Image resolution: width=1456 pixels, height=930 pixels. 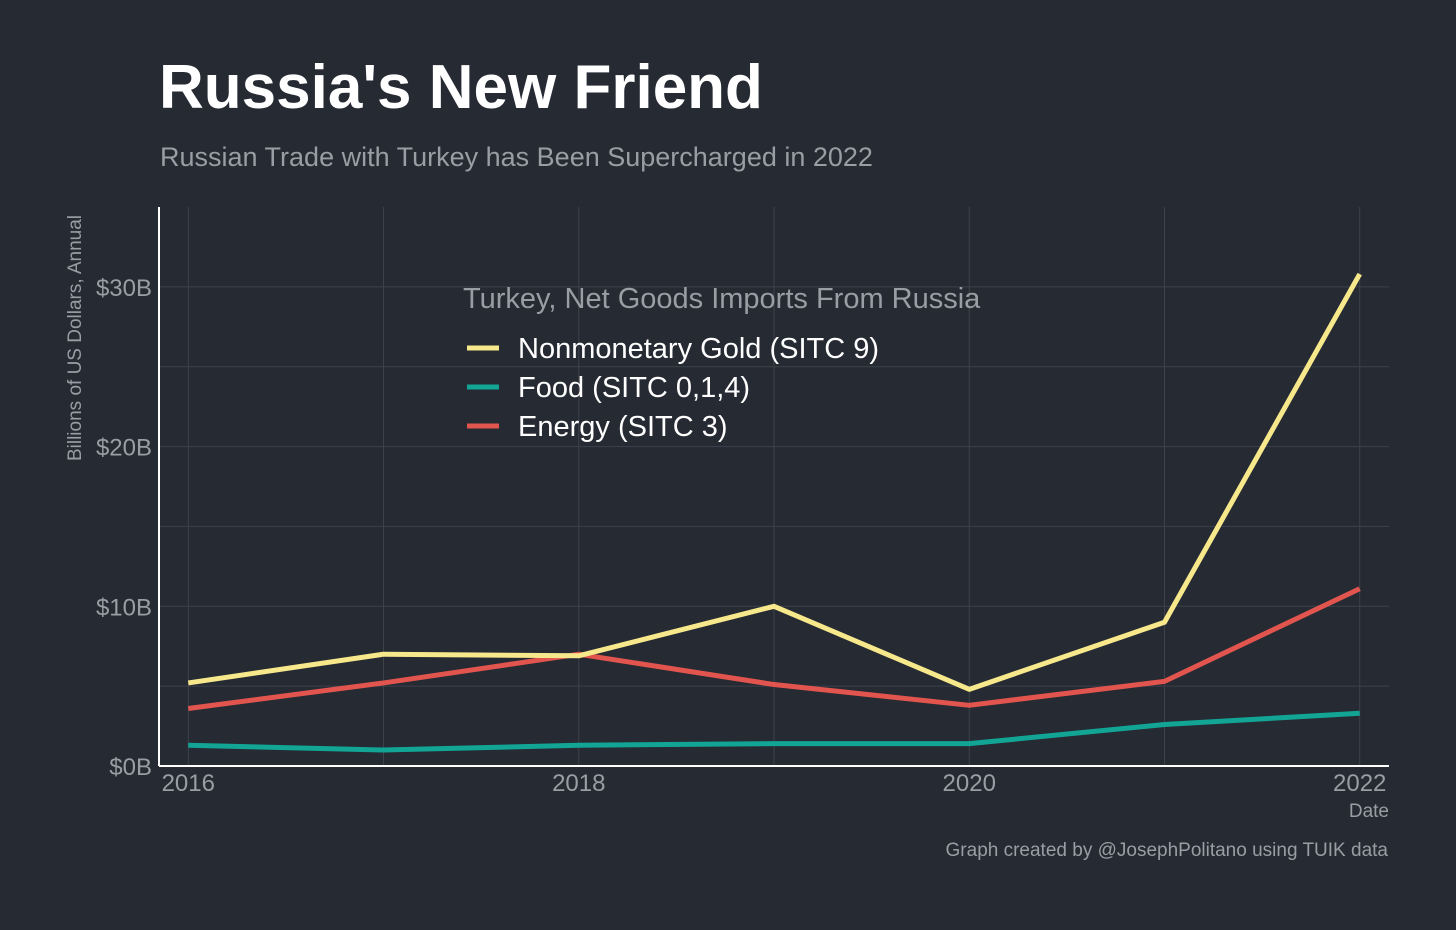 I want to click on legend-title: Turkey, Net Goods Imports From Russia, so click(x=722, y=299).